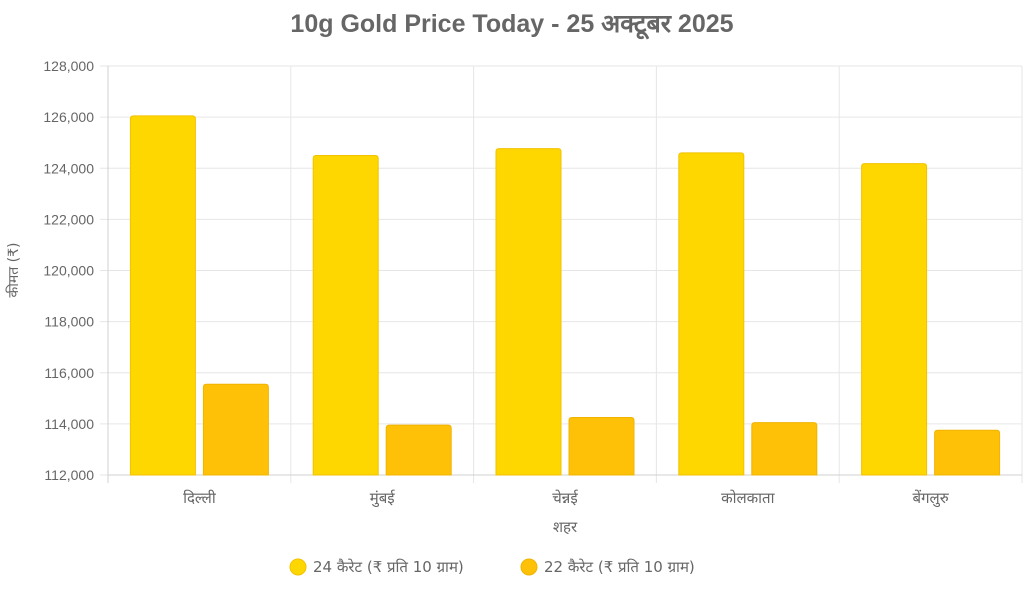  What do you see at coordinates (383, 498) in the screenshot?
I see `x-tick-label: मुंबई` at bounding box center [383, 498].